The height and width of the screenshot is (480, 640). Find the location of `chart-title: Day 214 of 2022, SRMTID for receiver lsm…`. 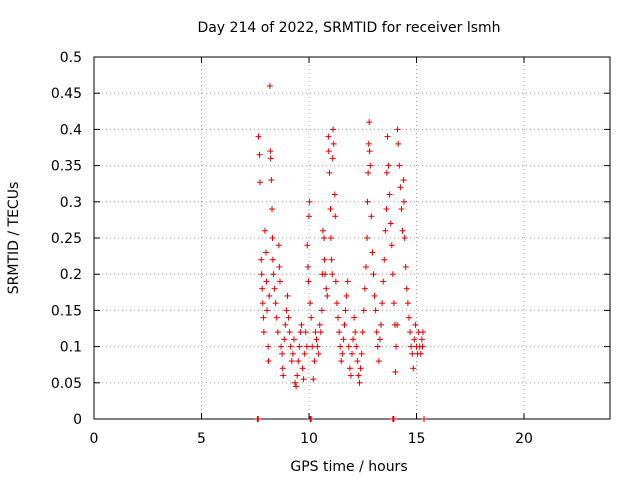

chart-title: Day 214 of 2022, SRMTID for receiver lsm… is located at coordinates (348, 28).